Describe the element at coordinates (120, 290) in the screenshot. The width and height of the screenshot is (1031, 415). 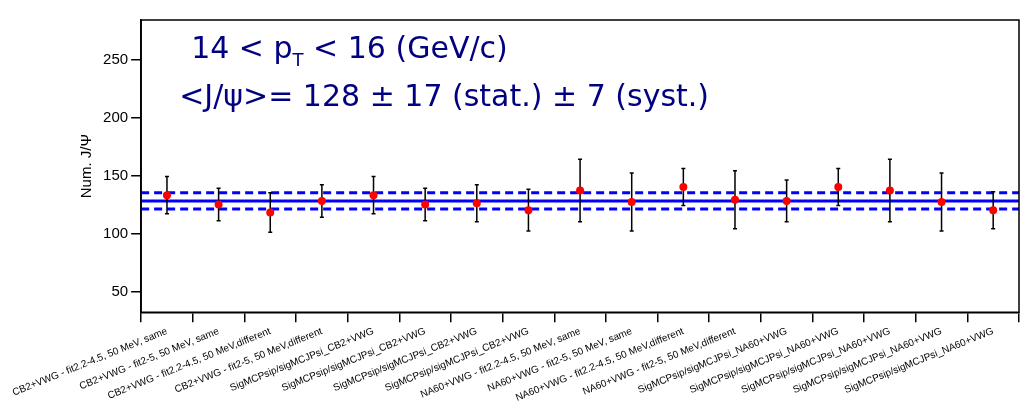
I see `y-tick-label: 50` at that location.